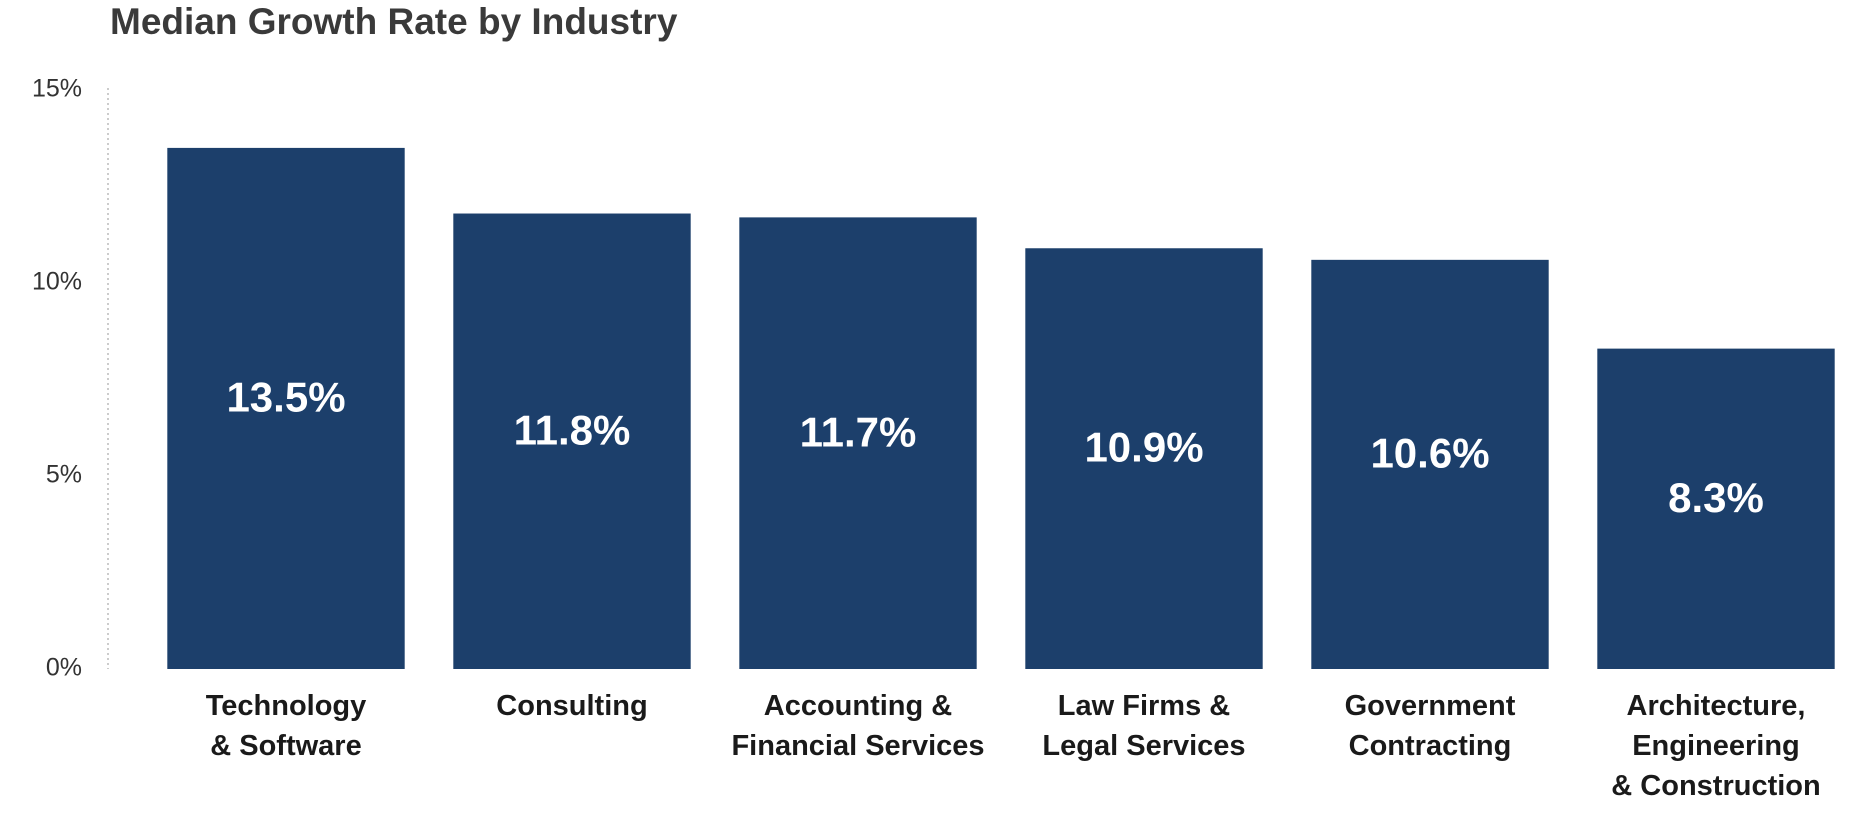 The width and height of the screenshot is (1874, 820). I want to click on x-tick-label: Architecture, Engineering & Construction, so click(1716, 746).